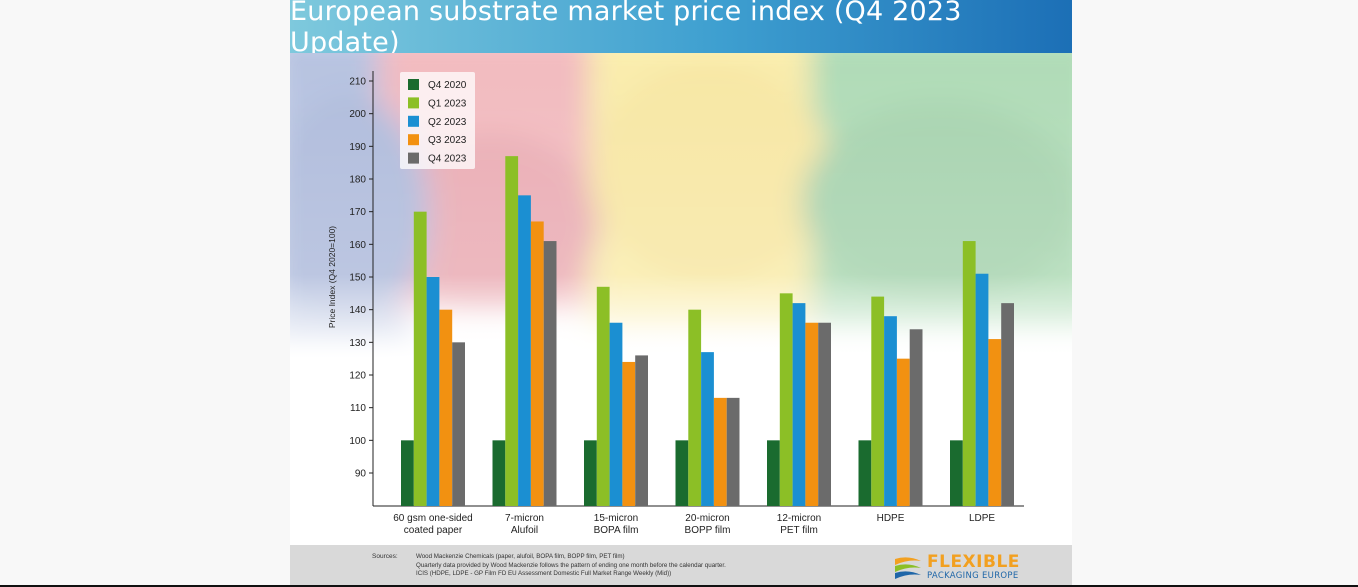 This screenshot has width=1358, height=587. Describe the element at coordinates (358, 408) in the screenshot. I see `y-tick-label: 110` at that location.